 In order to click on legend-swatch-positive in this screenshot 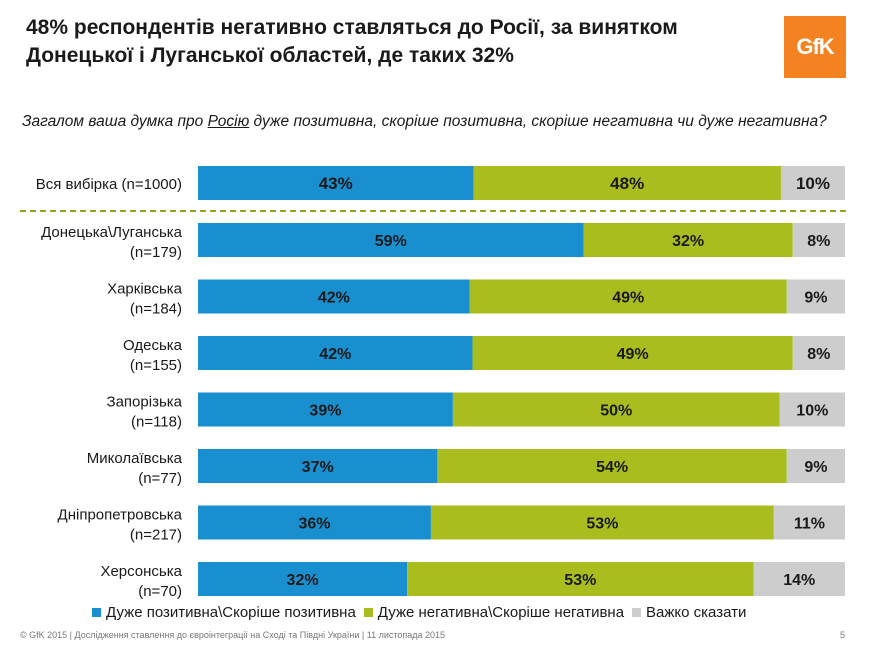, I will do `click(96, 612)`.